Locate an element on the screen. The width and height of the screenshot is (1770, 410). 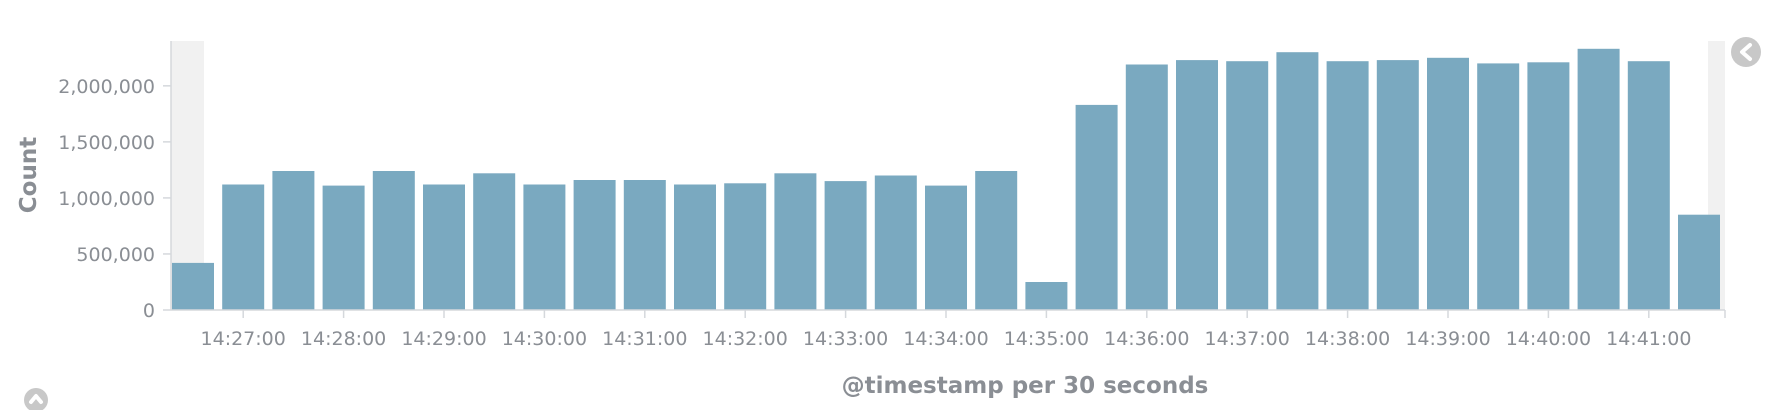
x-tick-label: 14:31:00 is located at coordinates (644, 339).